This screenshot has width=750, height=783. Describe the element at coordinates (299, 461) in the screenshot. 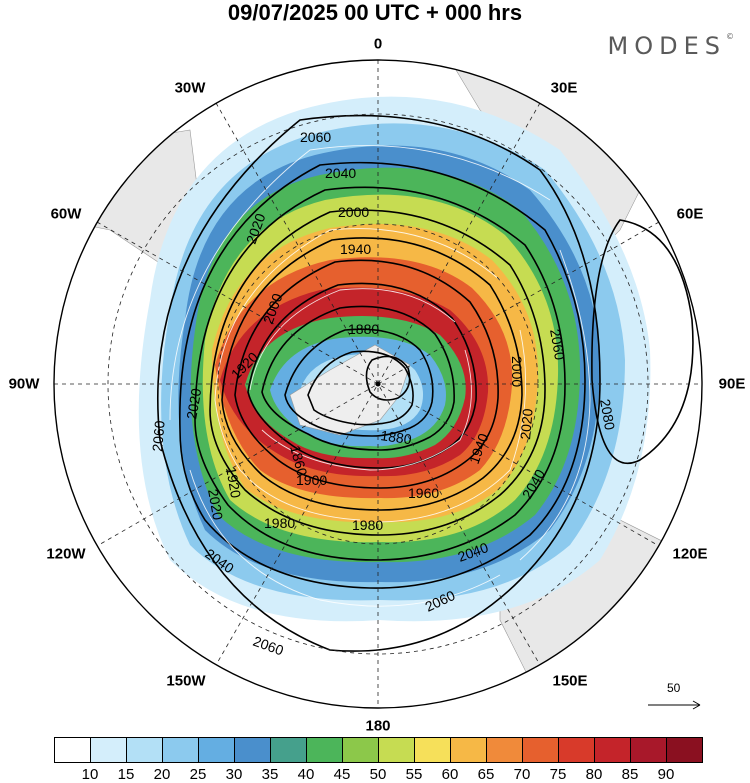

I see `contour-label: 1860` at that location.